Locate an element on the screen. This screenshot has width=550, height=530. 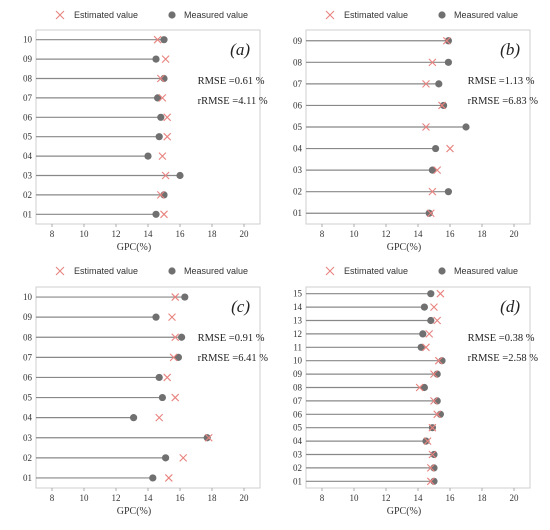
y-tick-label: 10 is located at coordinates (28, 40).